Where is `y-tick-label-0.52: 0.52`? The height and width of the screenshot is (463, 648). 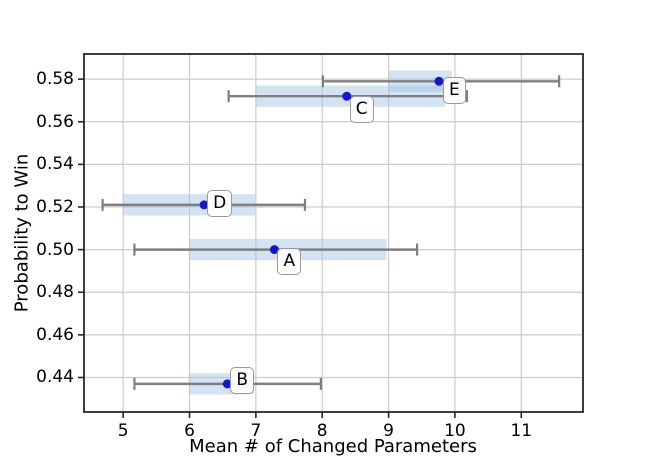 y-tick-label-0.52: 0.52 is located at coordinates (55, 207).